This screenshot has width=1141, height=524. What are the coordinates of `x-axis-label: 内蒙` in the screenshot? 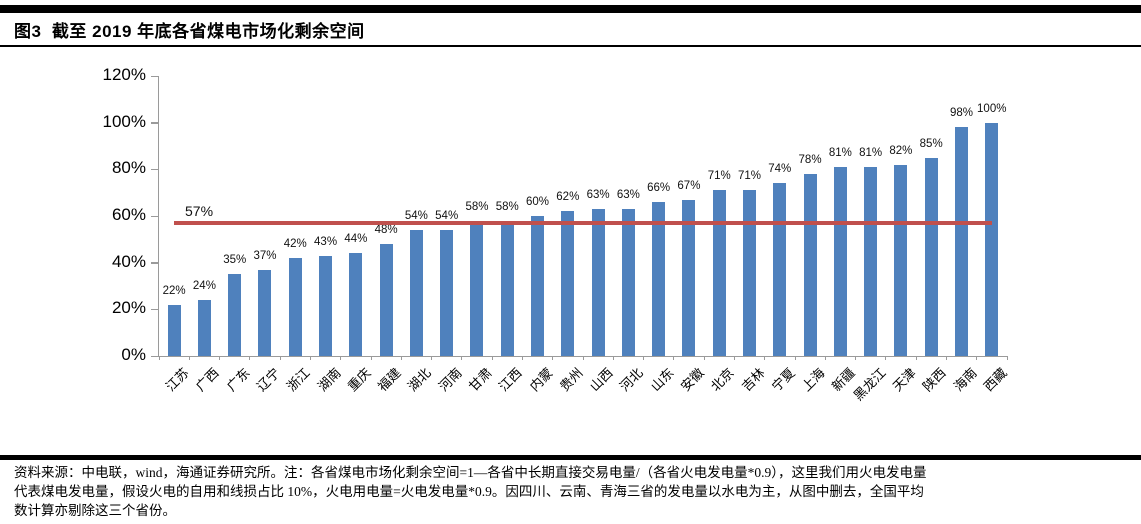 It's located at (541, 380).